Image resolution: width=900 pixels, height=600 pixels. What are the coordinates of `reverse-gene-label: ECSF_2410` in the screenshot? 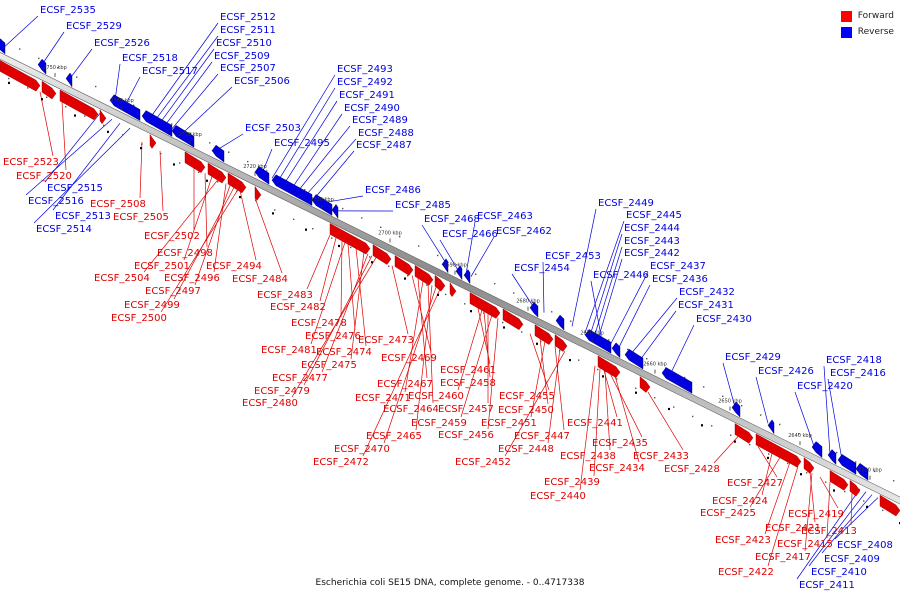 It's located at (839, 572).